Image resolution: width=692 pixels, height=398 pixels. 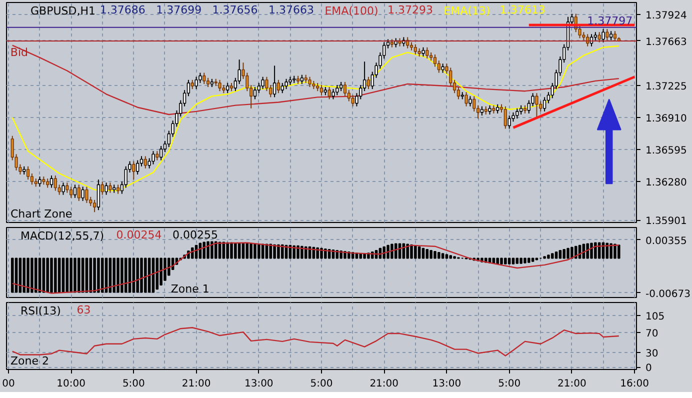 I want to click on chart-title: RSI(13), so click(x=40, y=311).